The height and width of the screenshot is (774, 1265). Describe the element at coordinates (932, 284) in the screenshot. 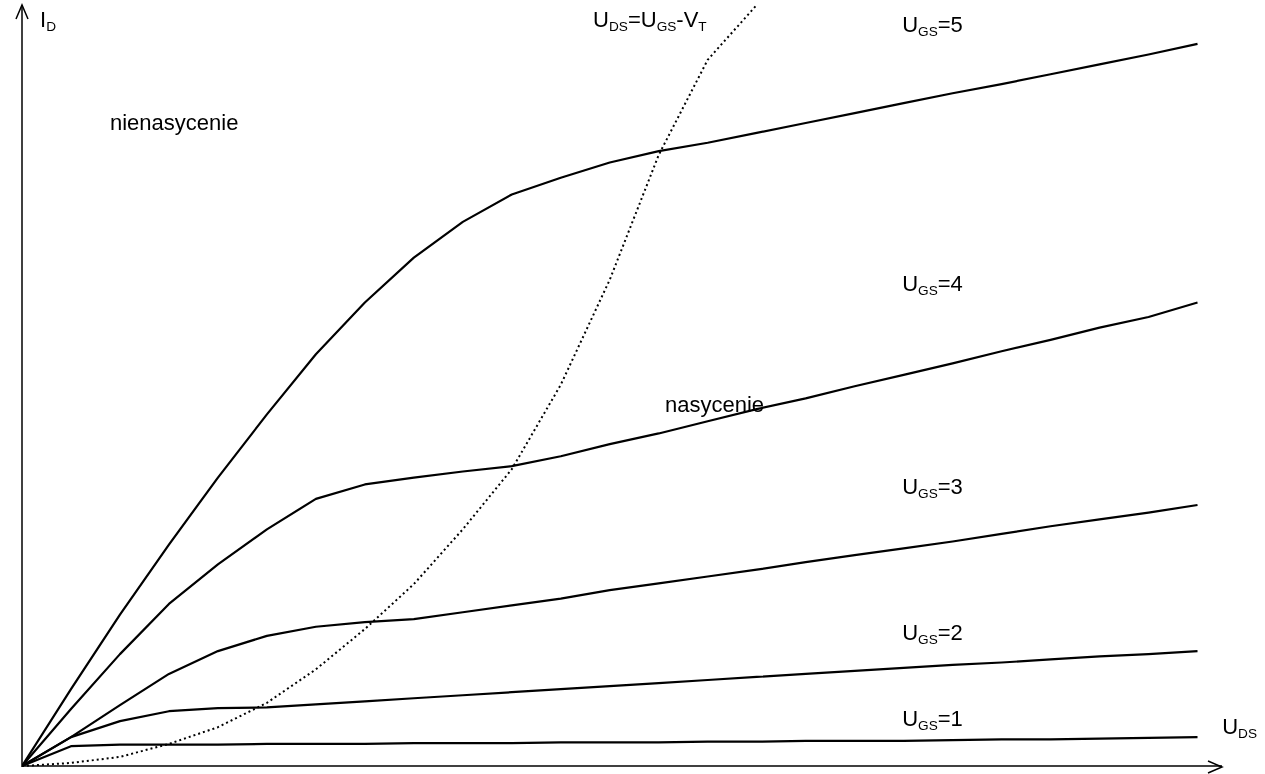

I see `text: U$_{GS}$=4` at that location.